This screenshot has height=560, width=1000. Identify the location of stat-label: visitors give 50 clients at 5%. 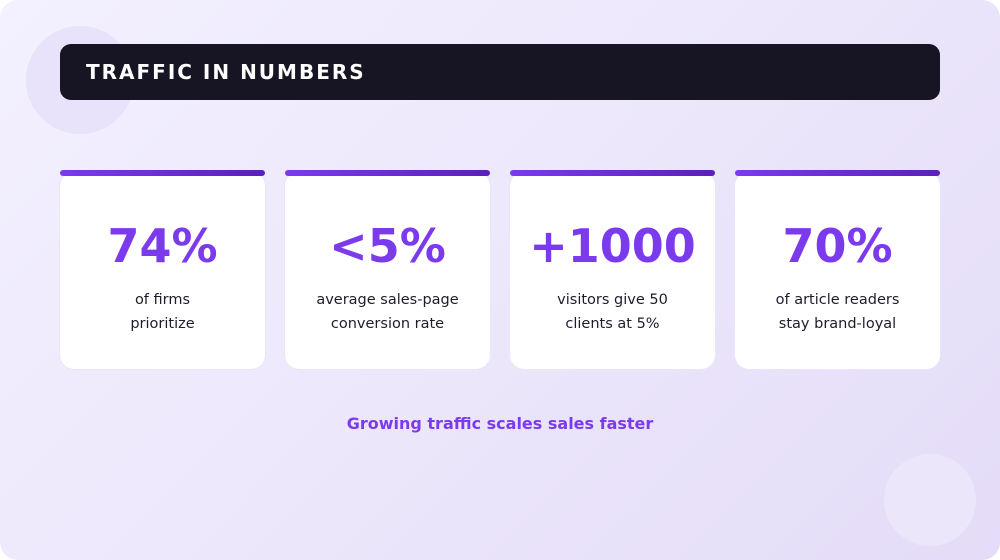
(612, 312).